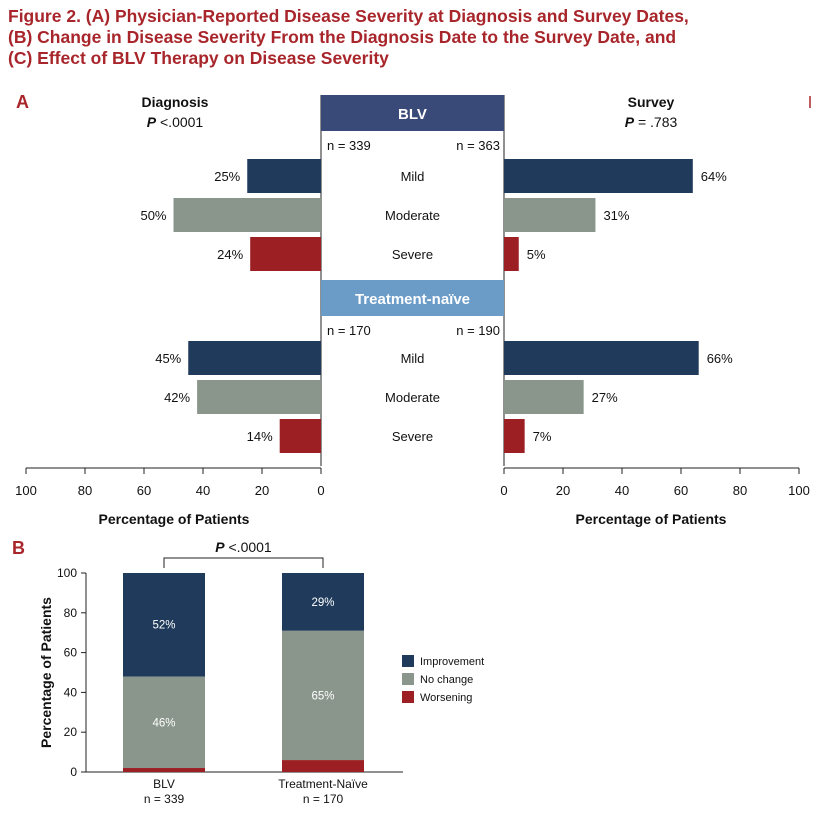 This screenshot has height=813, width=818. What do you see at coordinates (73, 772) in the screenshot?
I see `b-y-tick-label: 0` at bounding box center [73, 772].